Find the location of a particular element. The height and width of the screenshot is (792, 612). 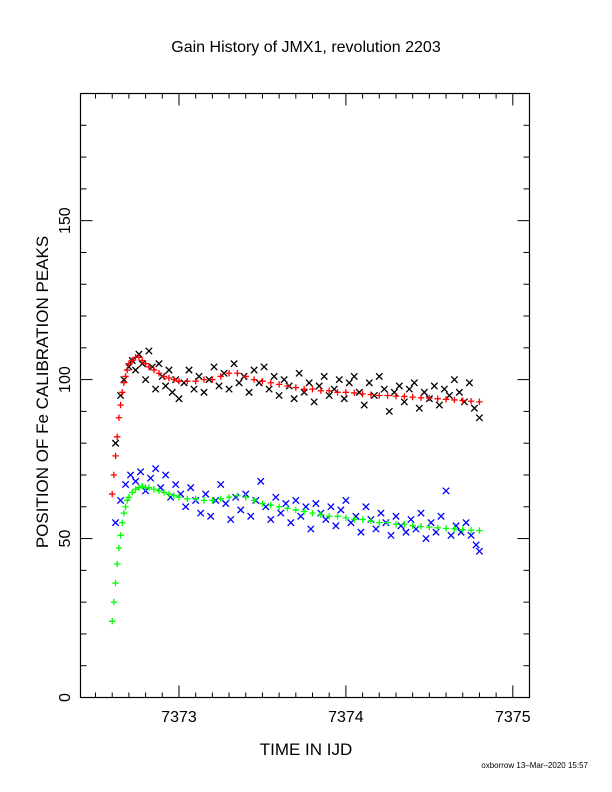

y-tick-label: 100 is located at coordinates (65, 379).